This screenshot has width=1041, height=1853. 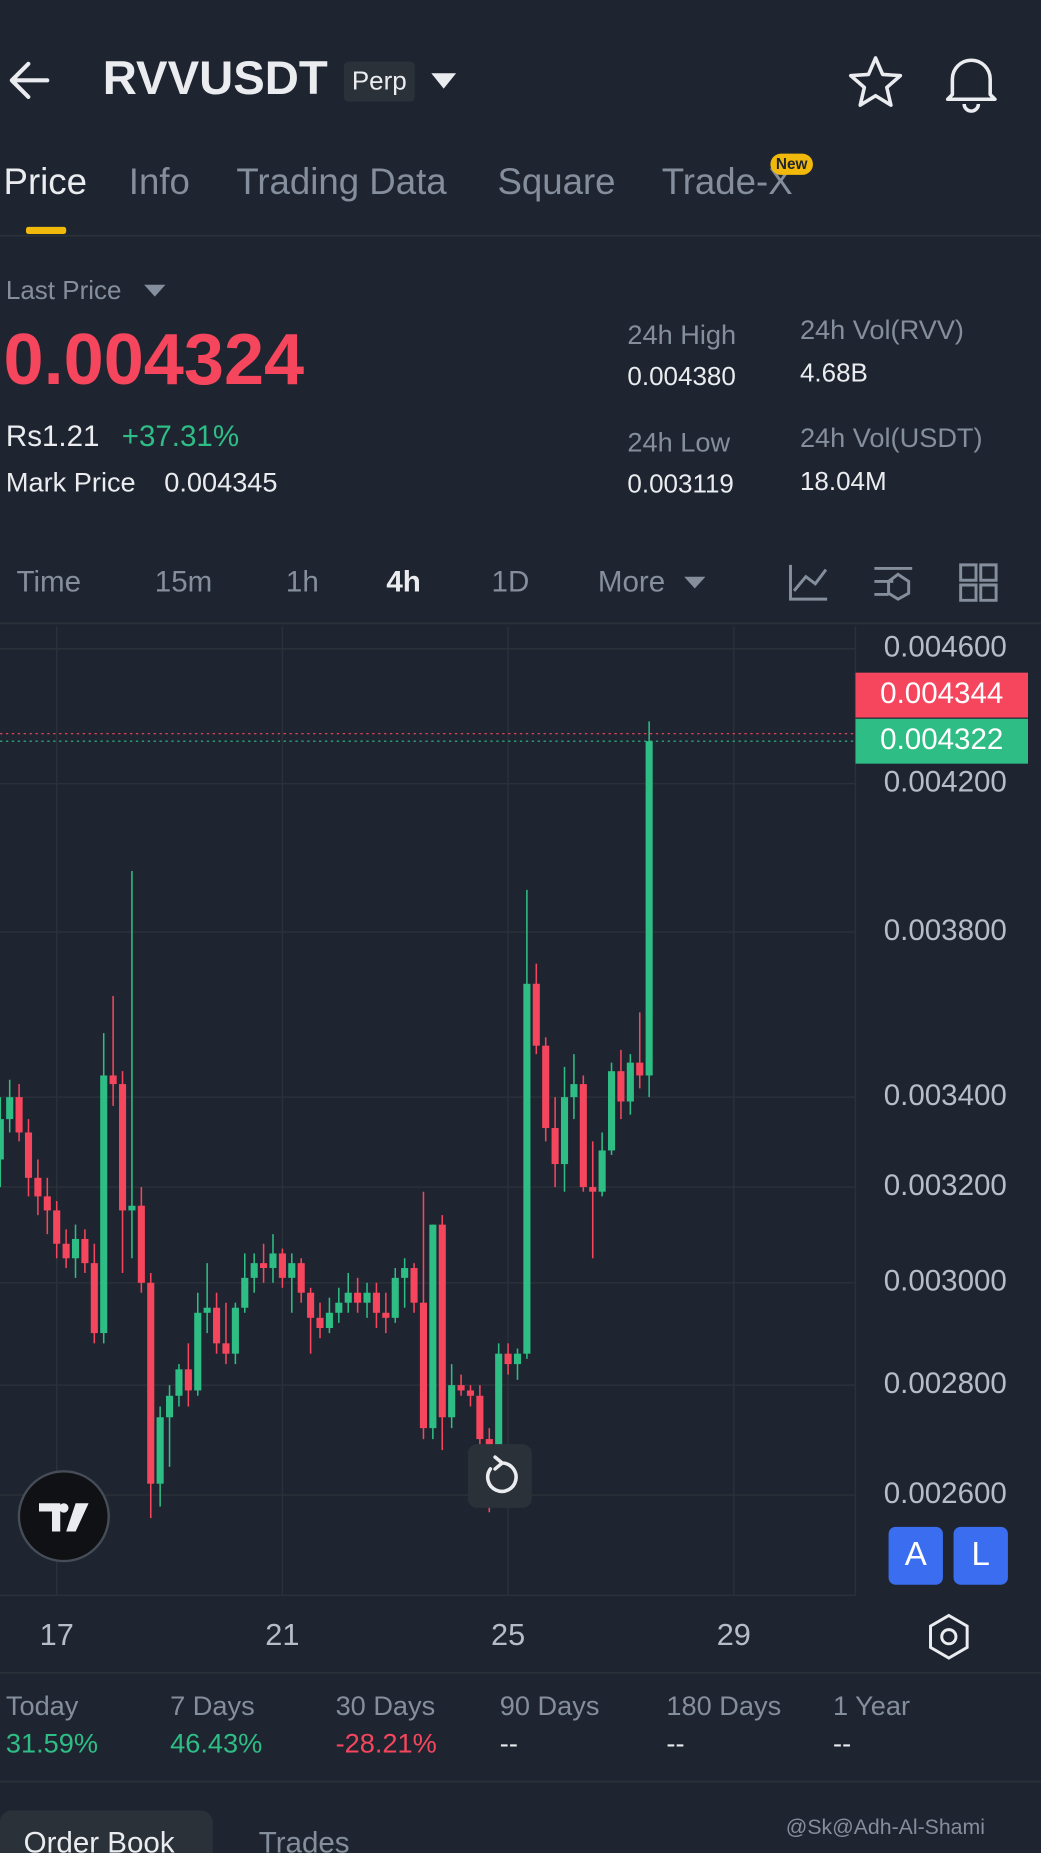 What do you see at coordinates (159, 181) in the screenshot?
I see `tab: Info` at bounding box center [159, 181].